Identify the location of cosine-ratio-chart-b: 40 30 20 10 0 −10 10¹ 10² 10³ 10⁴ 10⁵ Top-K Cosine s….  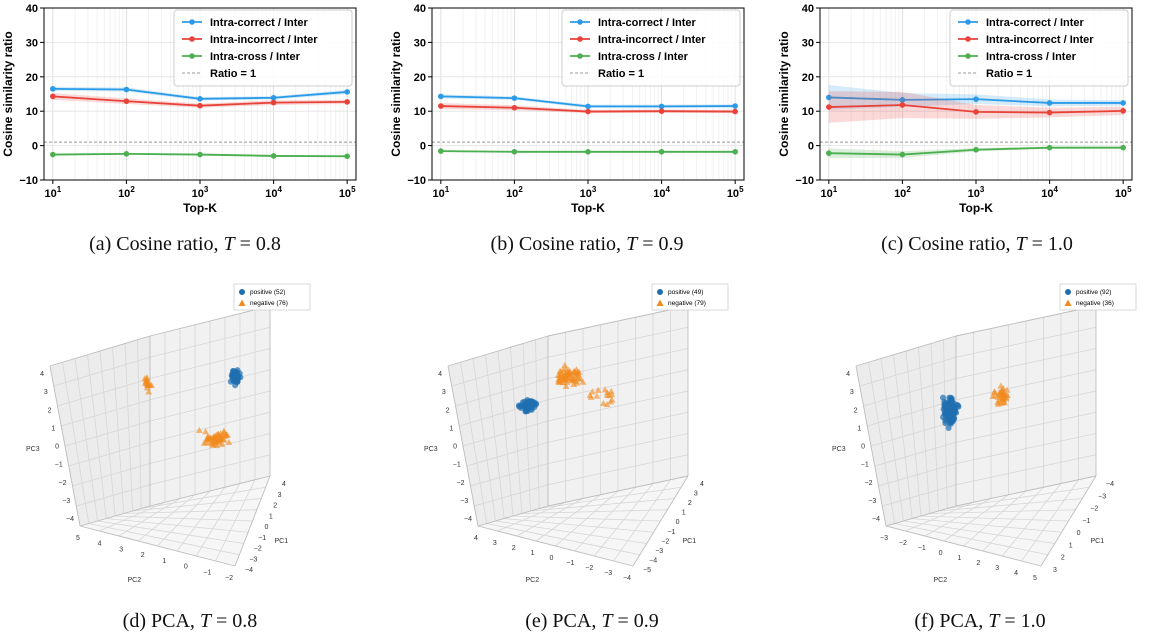
(567, 109).